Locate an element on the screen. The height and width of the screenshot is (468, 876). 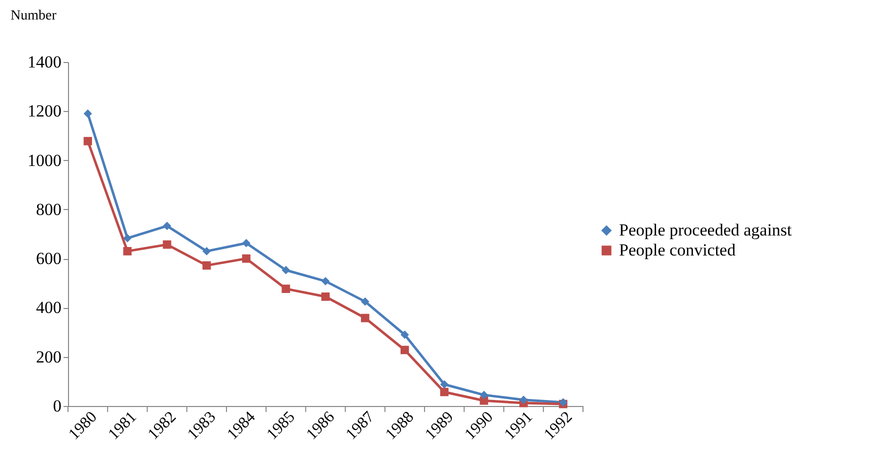
y-tick-label: 800 is located at coordinates (49, 209).